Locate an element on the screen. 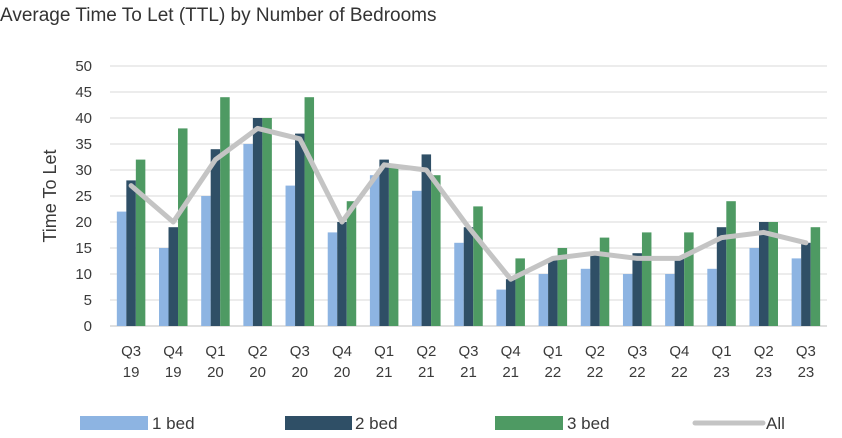 This screenshot has width=842, height=438. x-tick-label: Q3 23 is located at coordinates (806, 362).